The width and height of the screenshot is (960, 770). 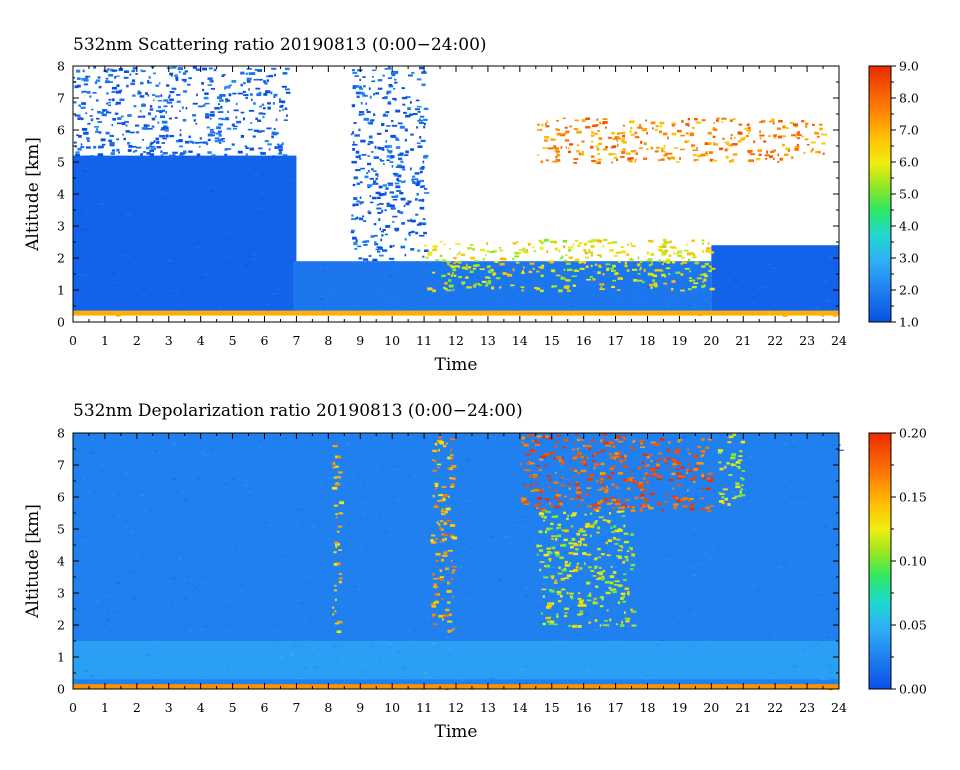 I want to click on colorbar-tick-label: 9.0, so click(x=909, y=66).